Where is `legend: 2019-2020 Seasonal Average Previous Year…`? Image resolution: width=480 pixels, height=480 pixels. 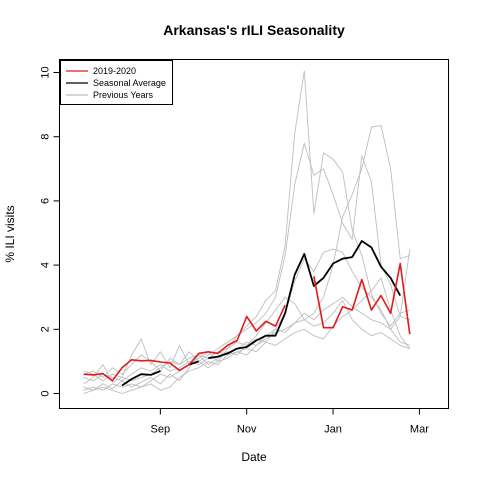
legend: 2019-2020 Seasonal Average Previous Year… is located at coordinates (116, 82).